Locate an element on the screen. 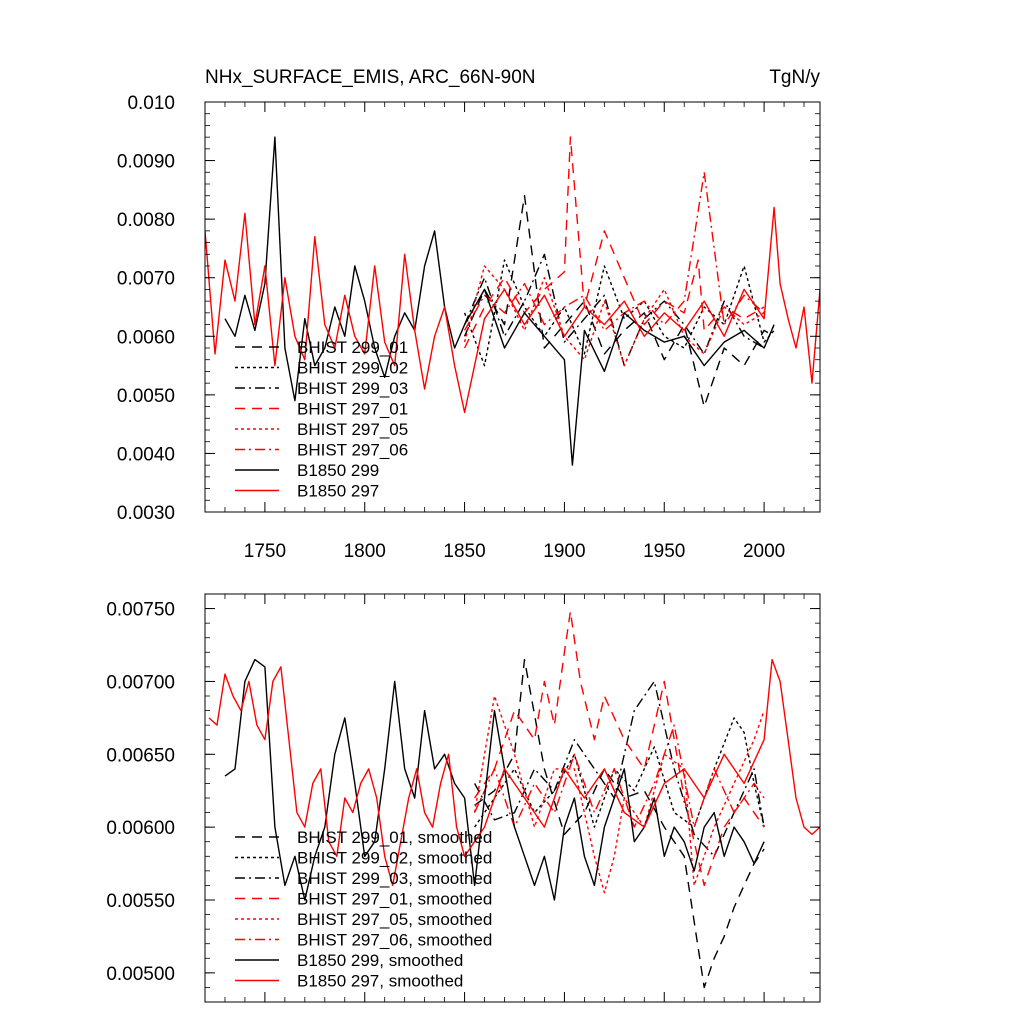  legend-label: BHIST 299_01, smoothed is located at coordinates (394, 837).